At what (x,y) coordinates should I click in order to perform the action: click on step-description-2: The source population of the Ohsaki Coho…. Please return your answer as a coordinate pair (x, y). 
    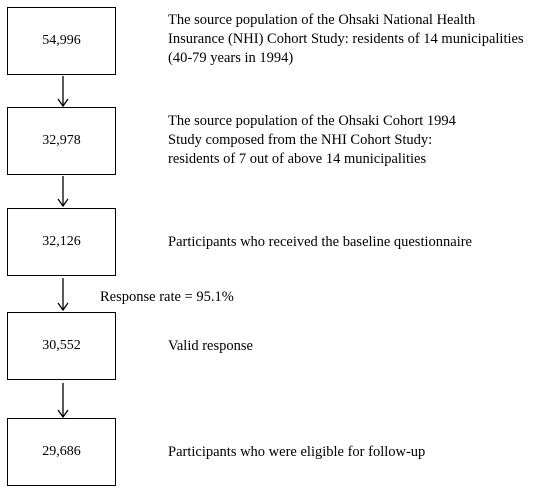
    Looking at the image, I should click on (312, 140).